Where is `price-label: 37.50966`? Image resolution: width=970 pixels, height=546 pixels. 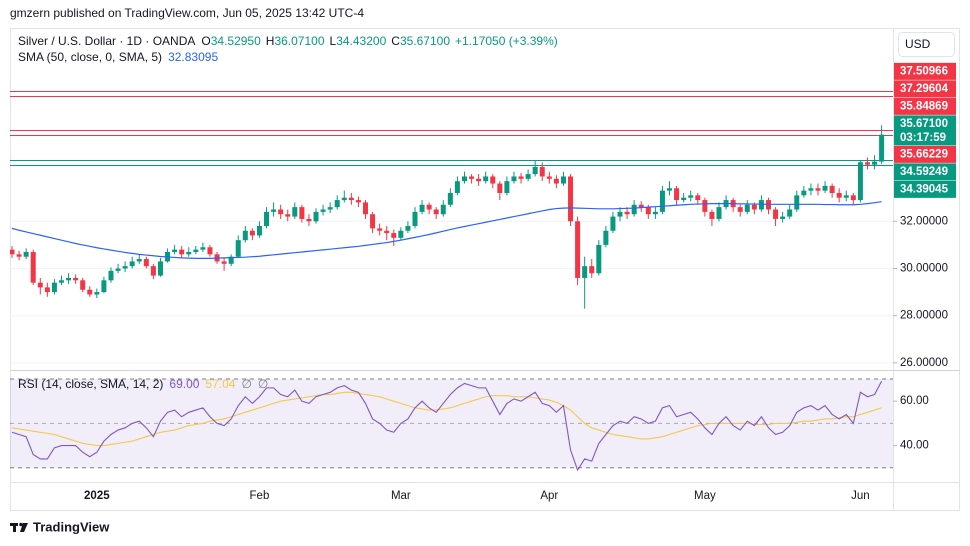 price-label: 37.50966 is located at coordinates (924, 71).